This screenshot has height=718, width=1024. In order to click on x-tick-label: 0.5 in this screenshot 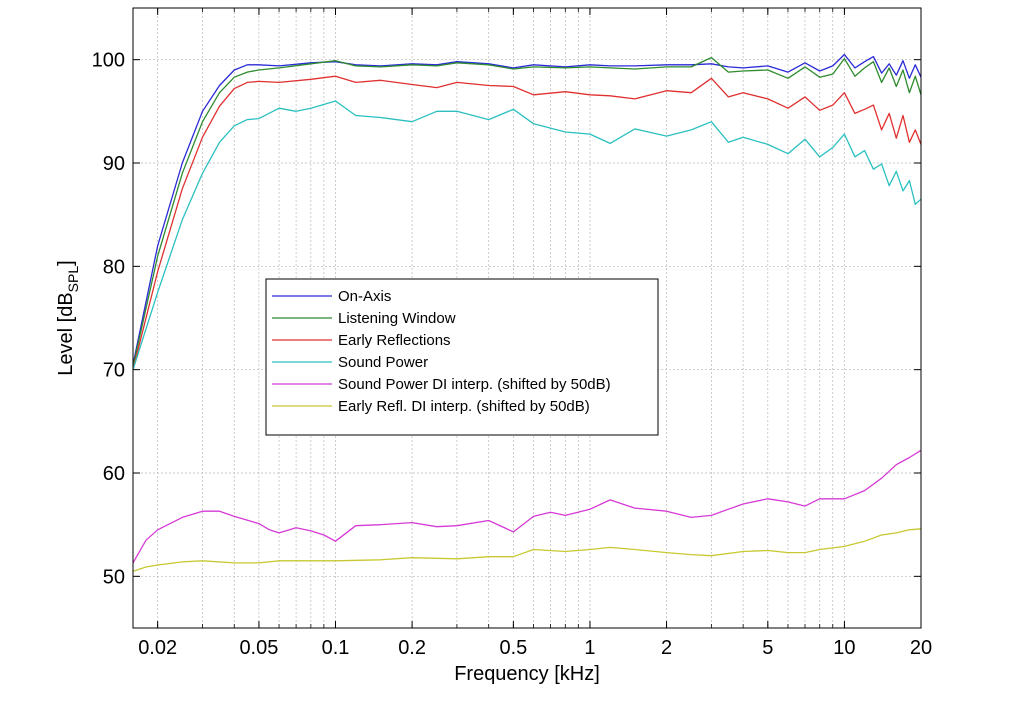, I will do `click(513, 648)`.